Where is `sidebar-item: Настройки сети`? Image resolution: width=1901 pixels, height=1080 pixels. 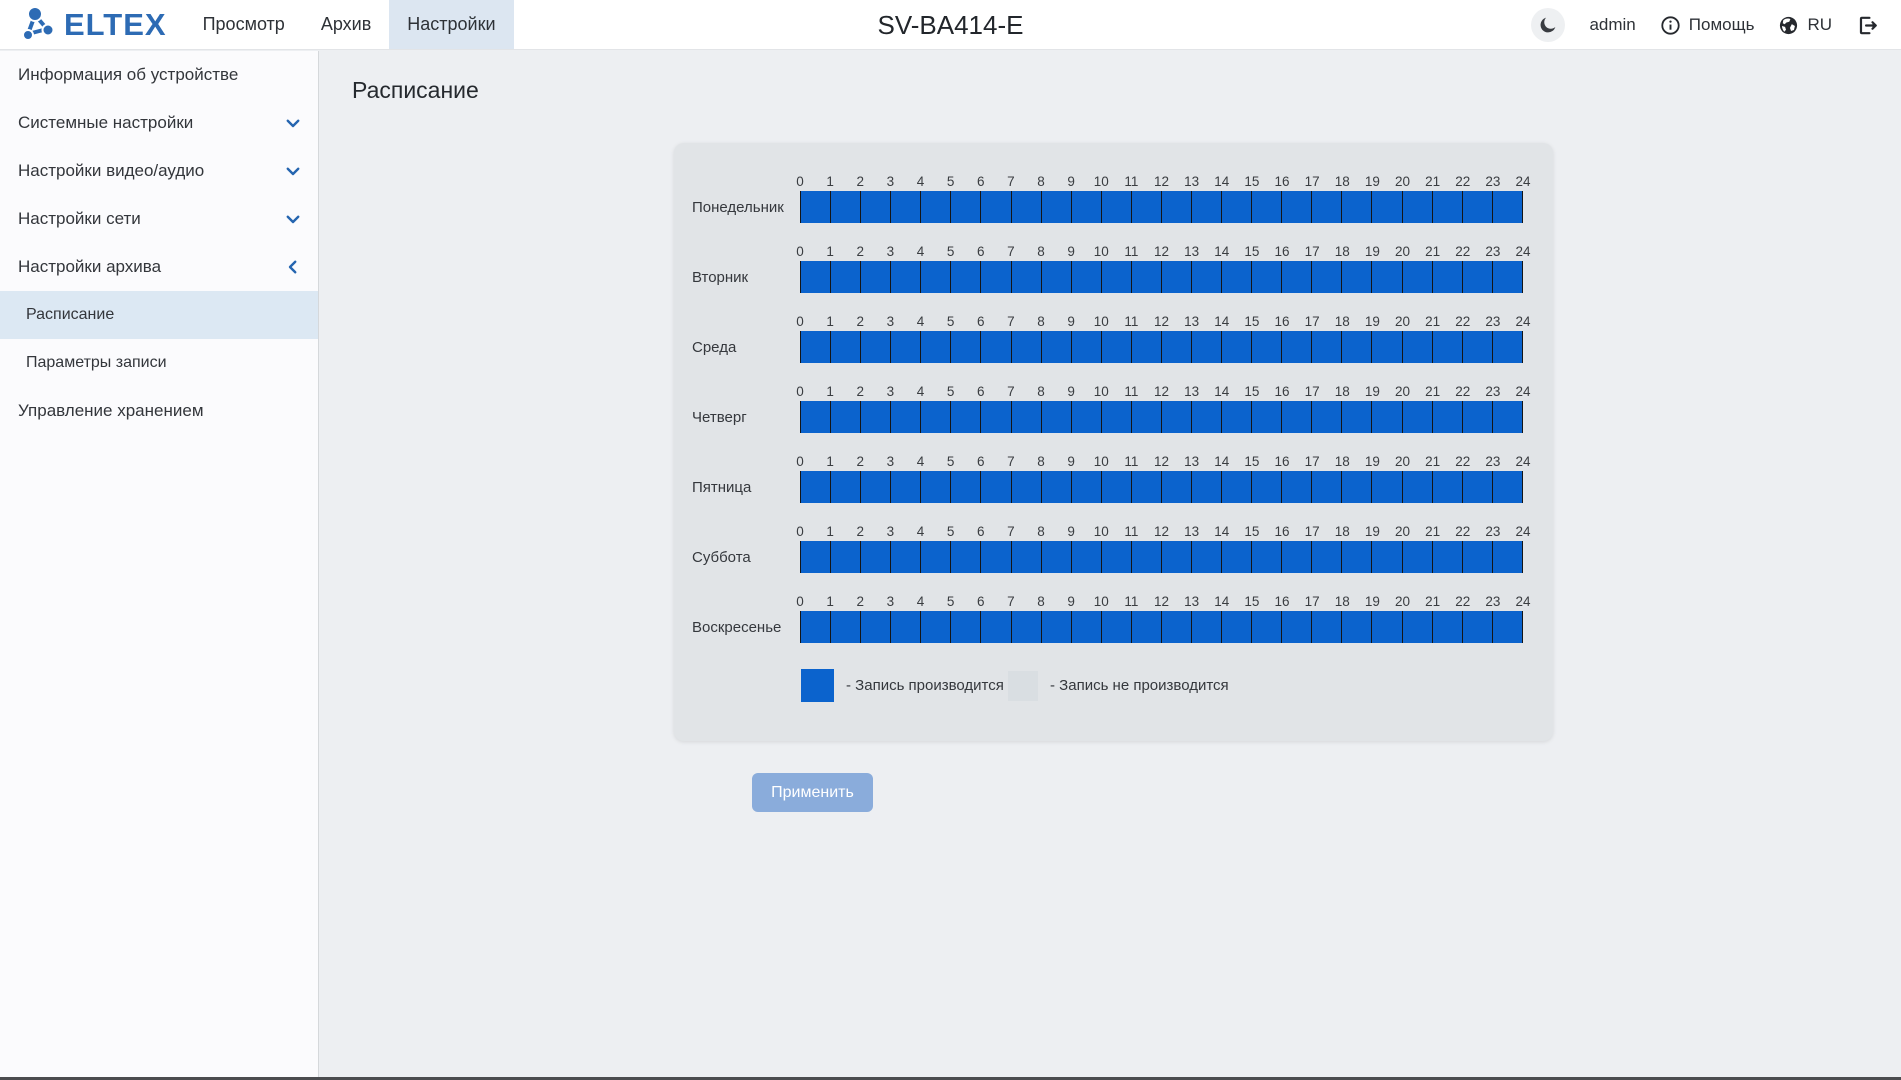 sidebar-item: Настройки сети is located at coordinates (159, 219).